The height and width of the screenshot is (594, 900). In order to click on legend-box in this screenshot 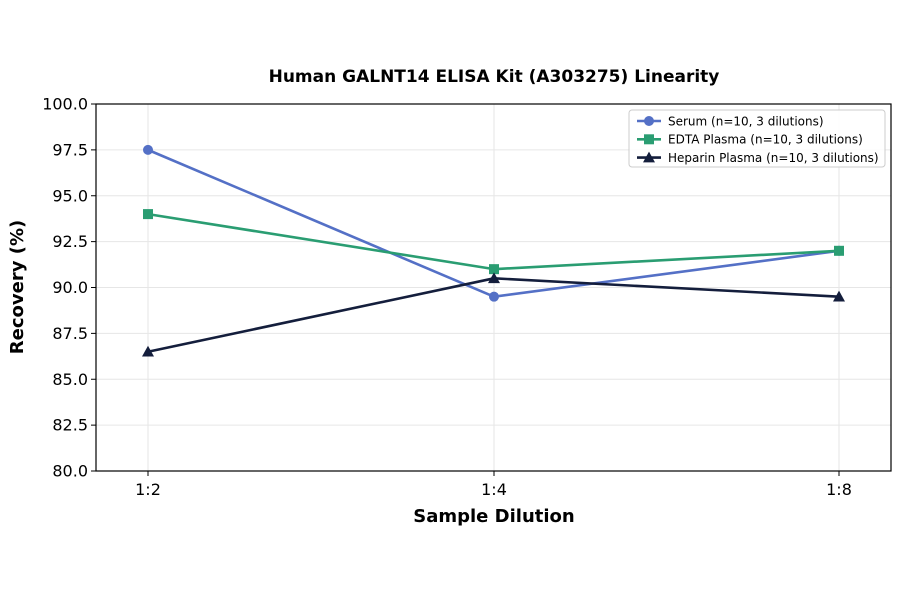, I will do `click(757, 138)`.